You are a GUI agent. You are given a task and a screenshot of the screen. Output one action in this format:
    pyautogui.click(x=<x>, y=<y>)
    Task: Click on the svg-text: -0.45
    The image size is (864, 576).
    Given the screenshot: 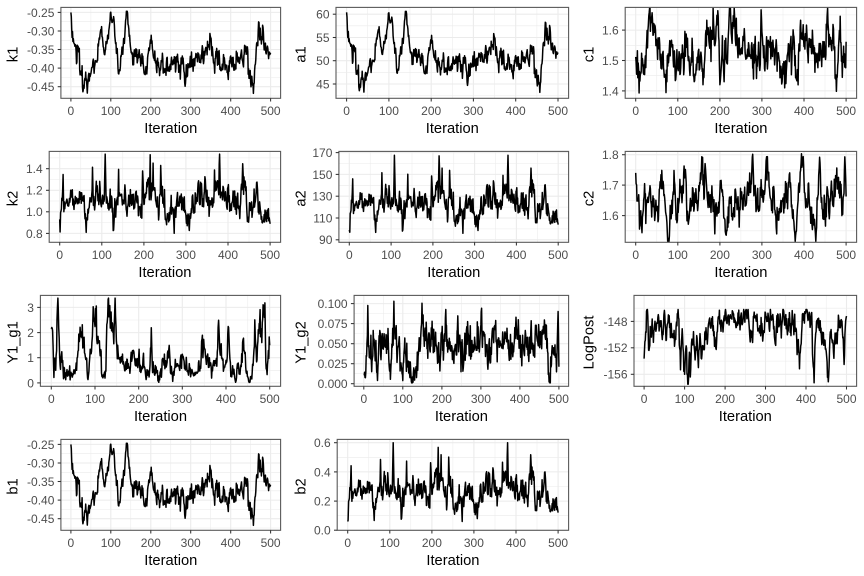 What is the action you would take?
    pyautogui.click(x=41, y=519)
    